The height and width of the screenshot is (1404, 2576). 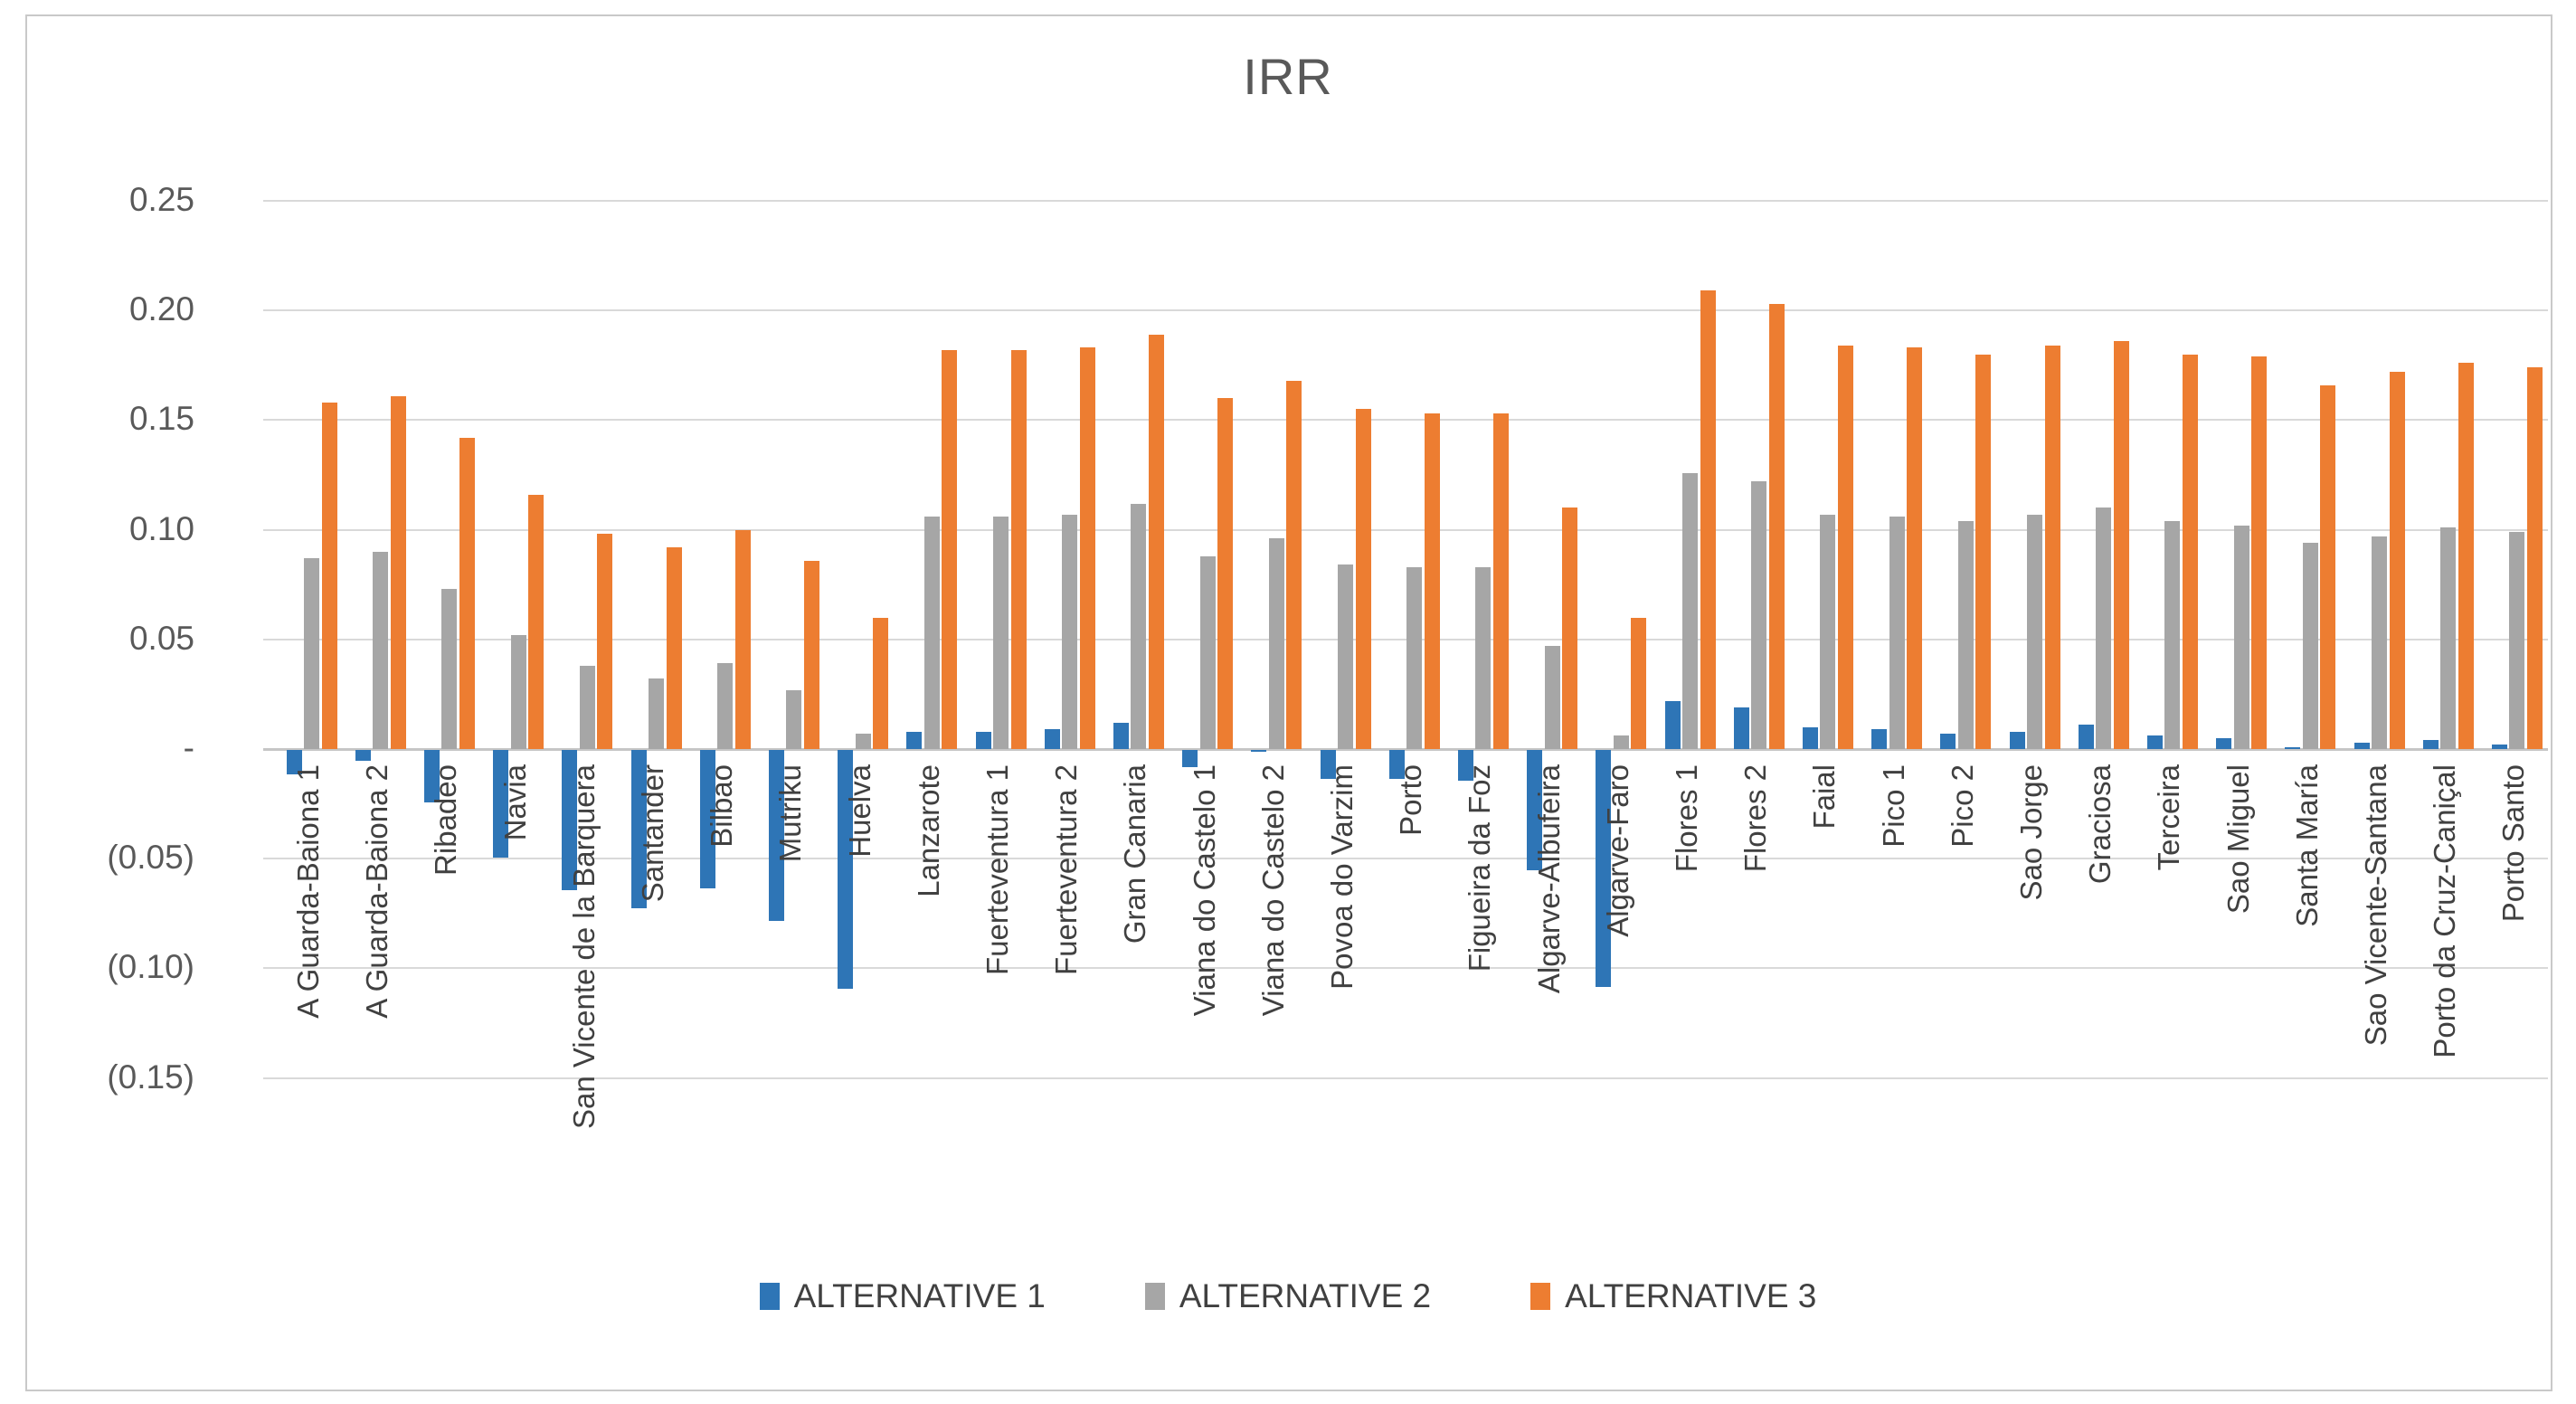 What do you see at coordinates (1273, 890) in the screenshot?
I see `category-label: Viana do Castelo 2` at bounding box center [1273, 890].